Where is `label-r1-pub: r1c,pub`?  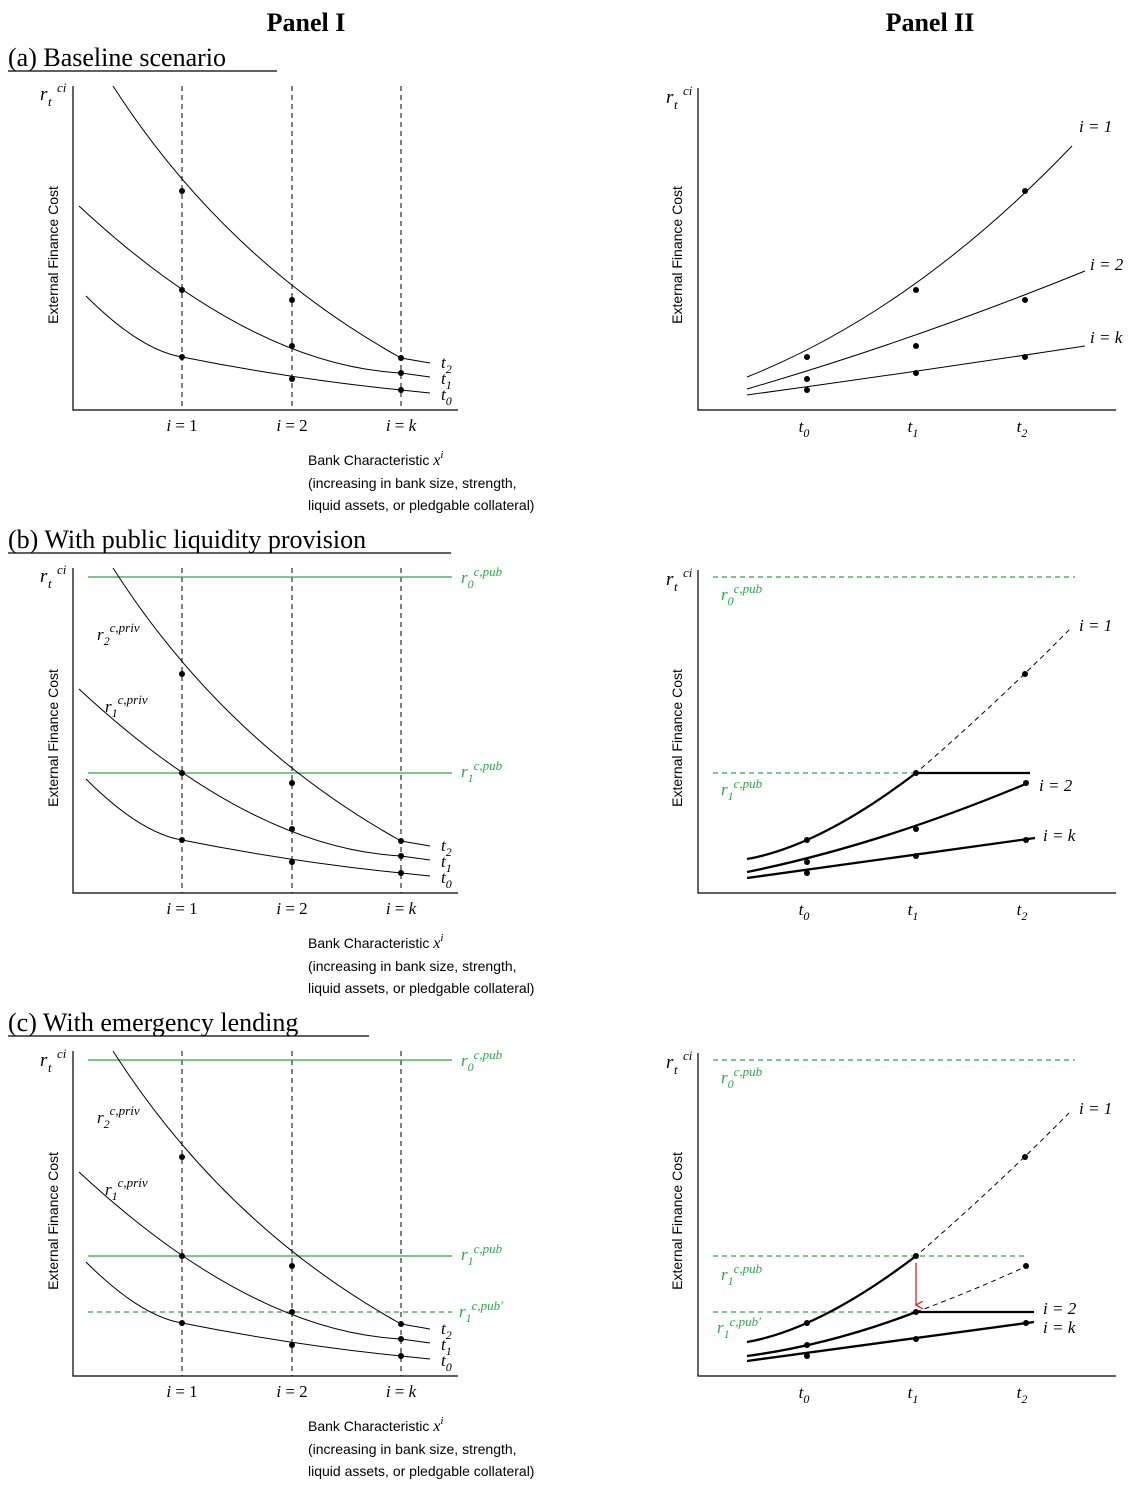
label-r1-pub: r1c,pub is located at coordinates (742, 1274).